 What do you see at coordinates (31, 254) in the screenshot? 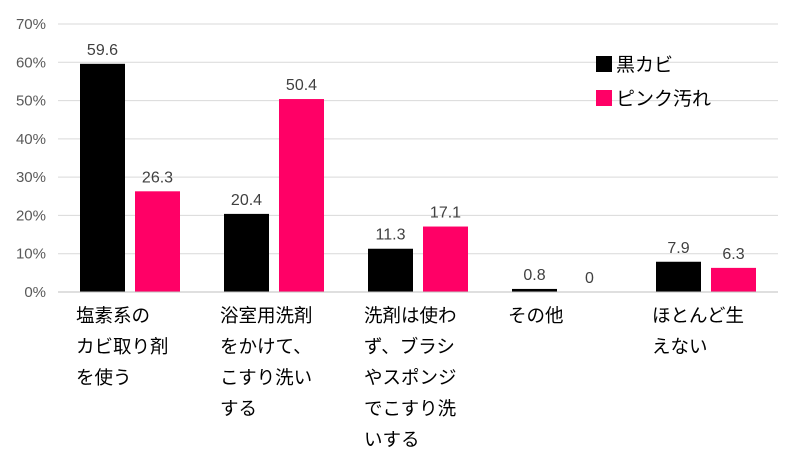
I see `y-tick-label: 10%` at bounding box center [31, 254].